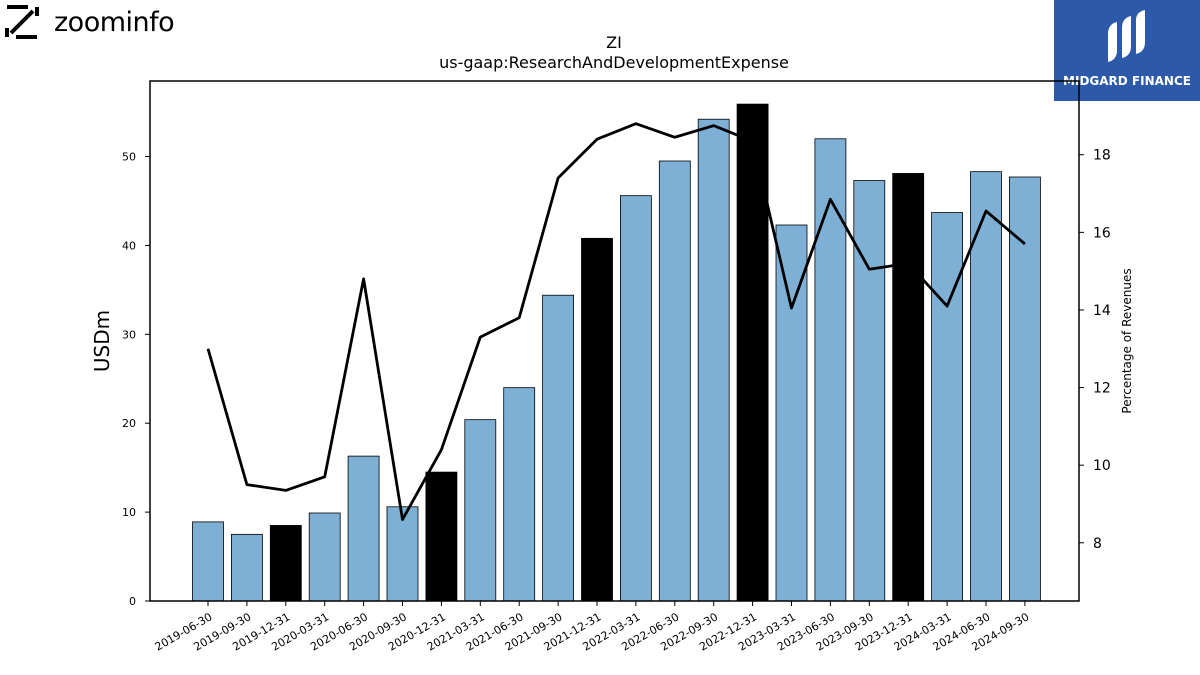  I want to click on y2-tick-label: 12, so click(1102, 389).